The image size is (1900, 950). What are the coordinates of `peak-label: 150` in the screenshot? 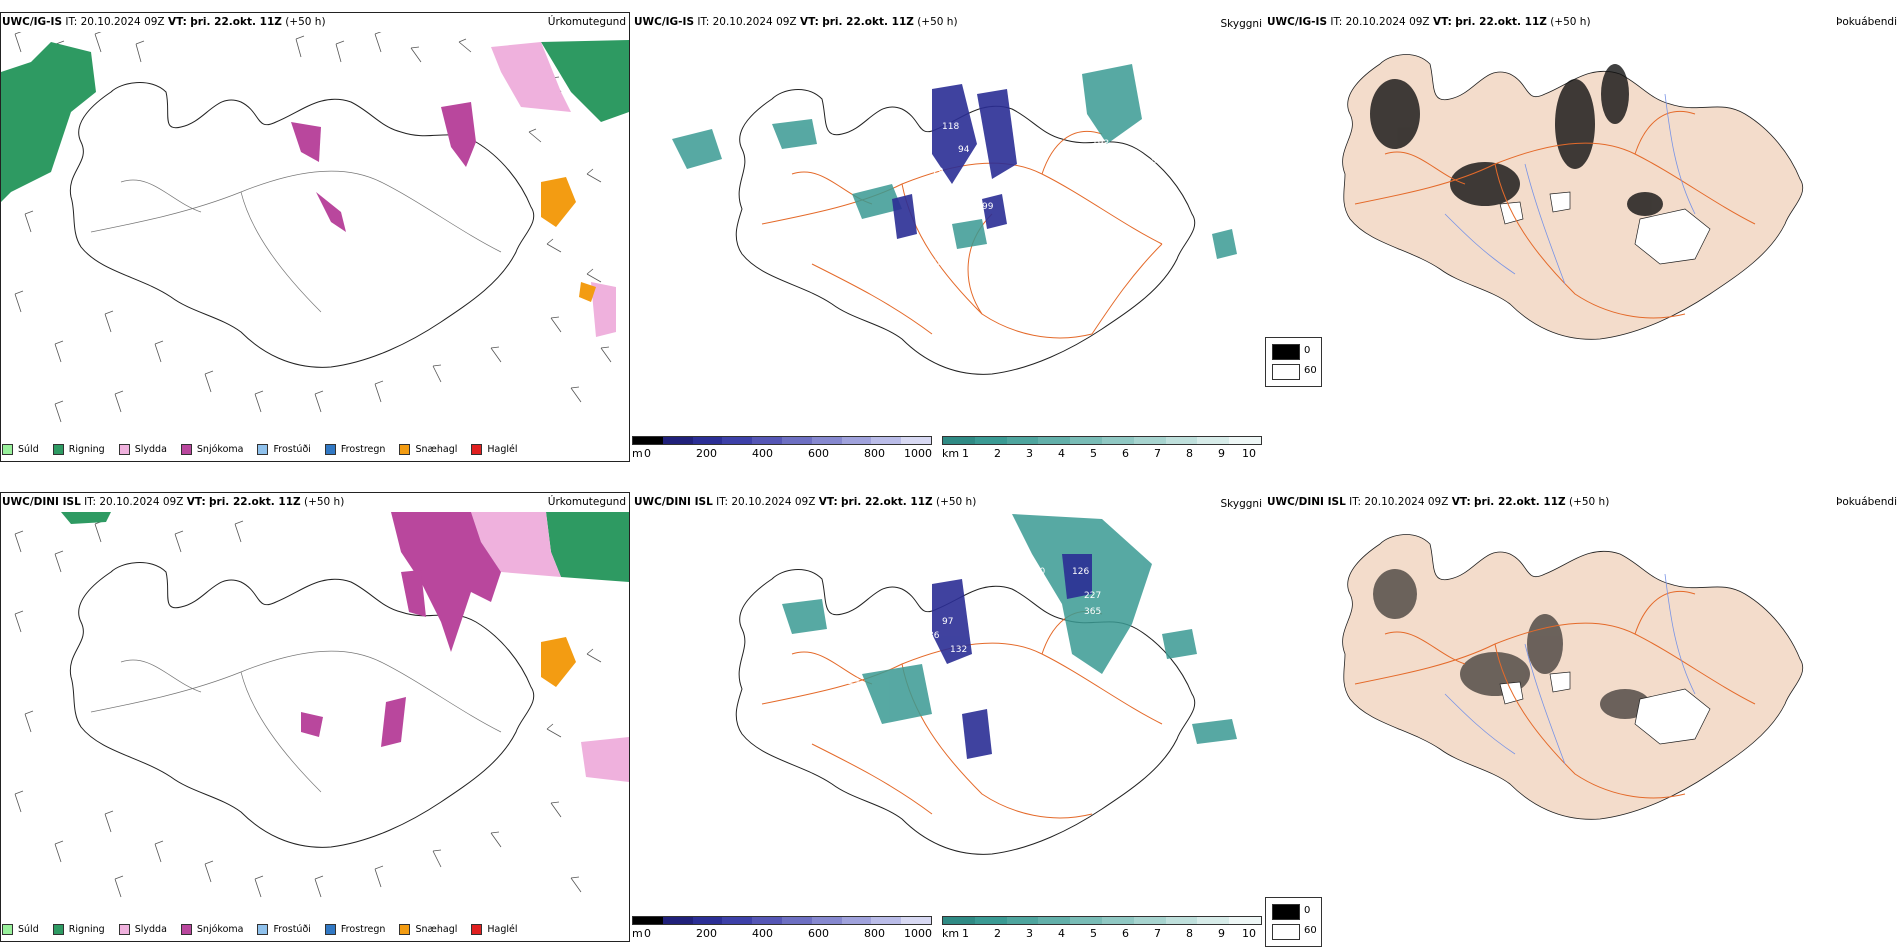 It's located at (1036, 572).